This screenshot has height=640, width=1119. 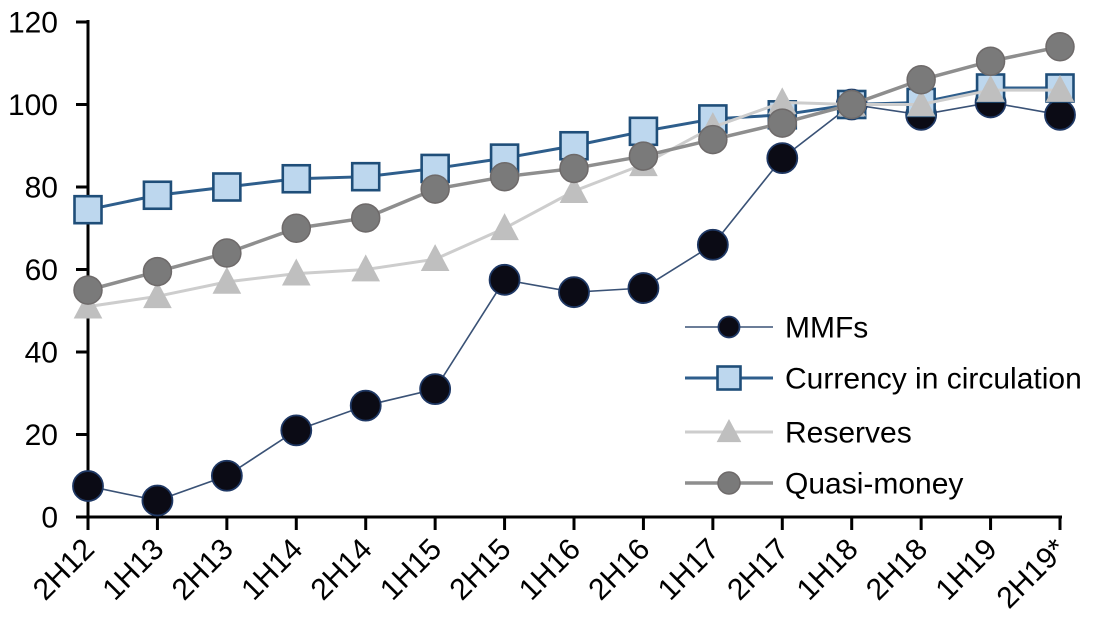 What do you see at coordinates (729, 327) in the screenshot?
I see `legend-mmfs-marker` at bounding box center [729, 327].